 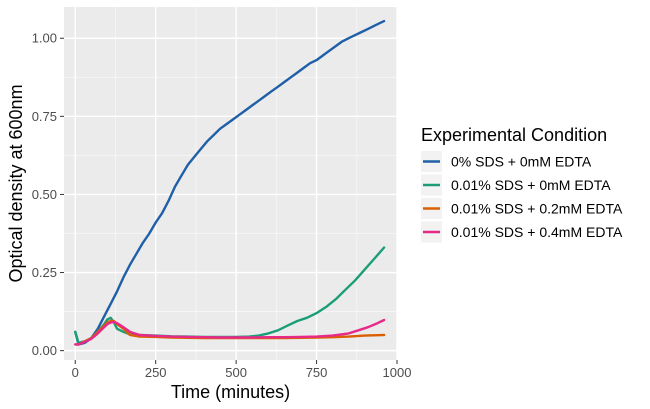 What do you see at coordinates (514, 135) in the screenshot?
I see `legend-title: Experimental Condition` at bounding box center [514, 135].